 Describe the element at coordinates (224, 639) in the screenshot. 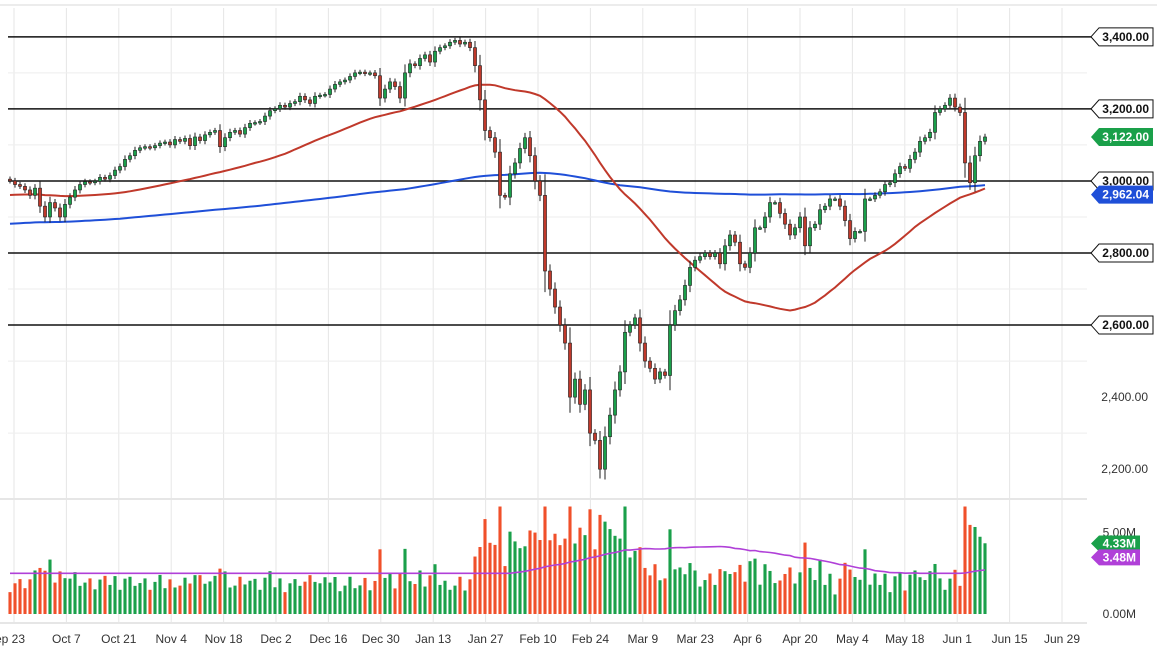

I see `x-tick-label: Nov 18` at that location.